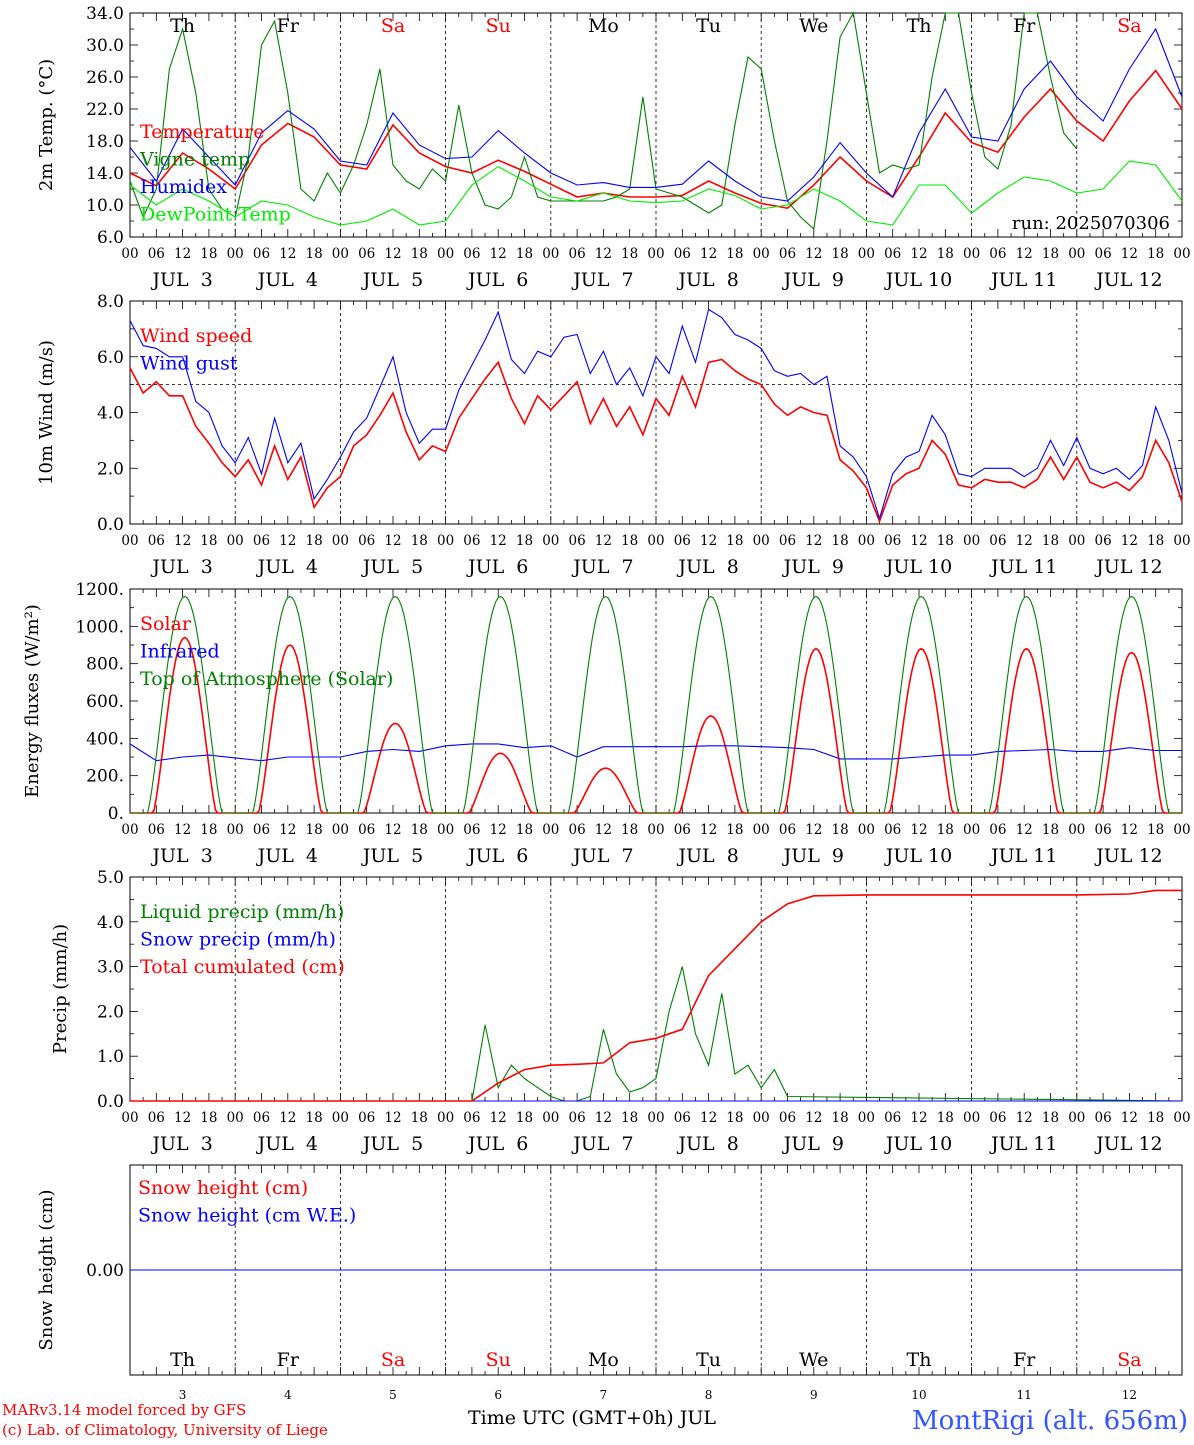  I want to click on date-label: JUL 5, so click(392, 856).